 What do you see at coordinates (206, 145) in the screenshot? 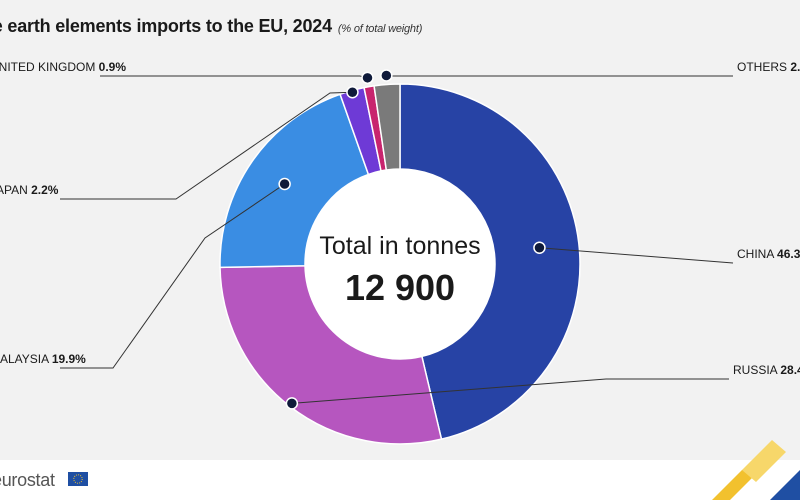
I see `leader-line-japan` at bounding box center [206, 145].